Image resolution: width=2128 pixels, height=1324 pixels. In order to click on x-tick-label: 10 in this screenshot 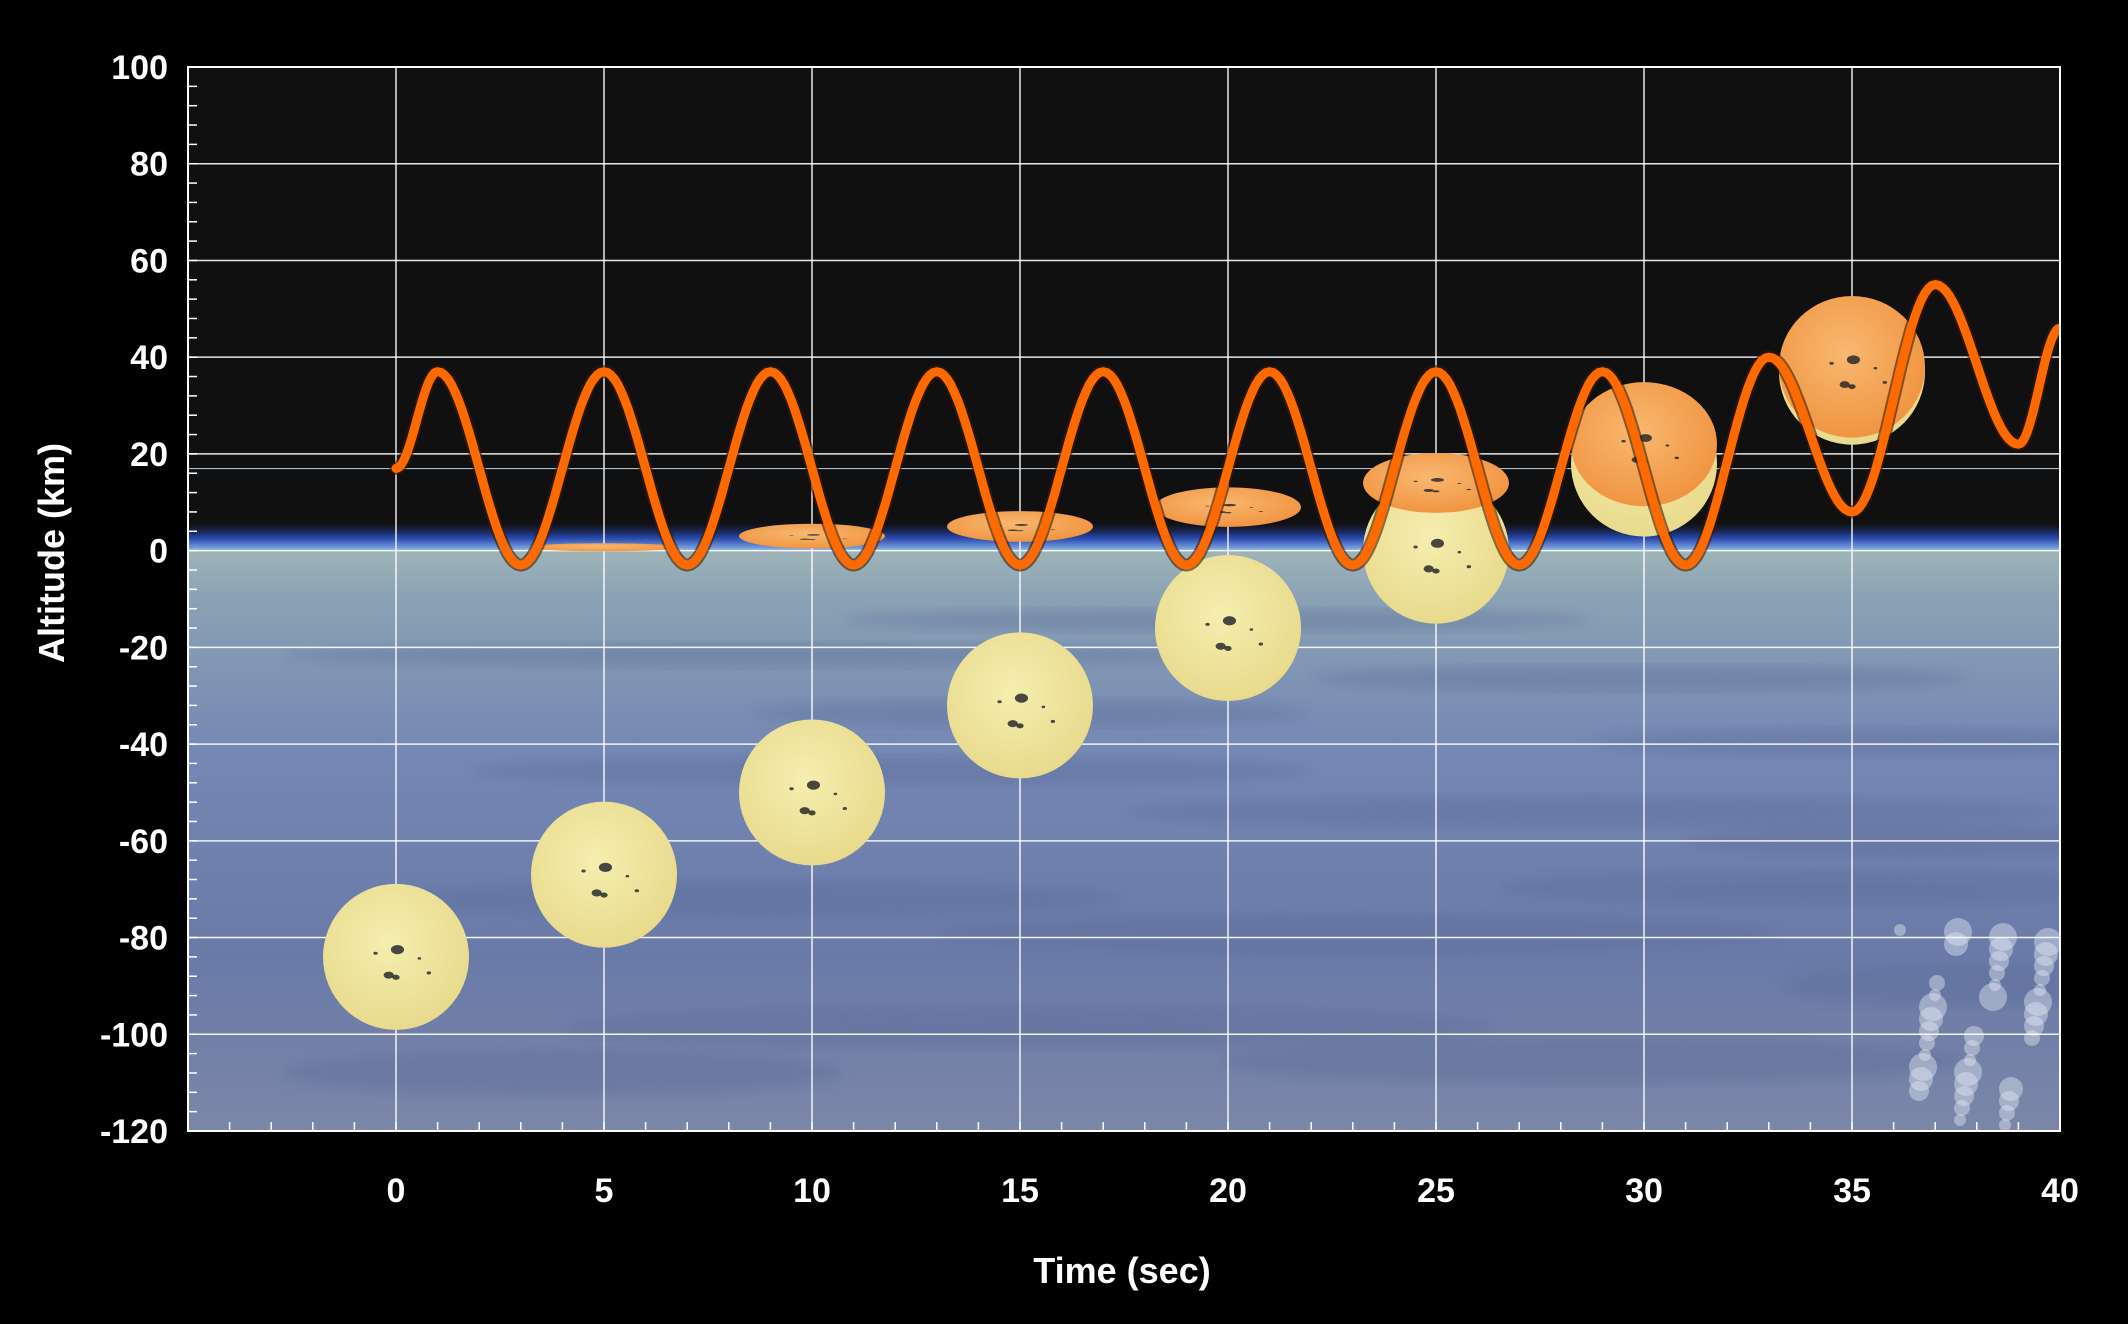, I will do `click(812, 1191)`.